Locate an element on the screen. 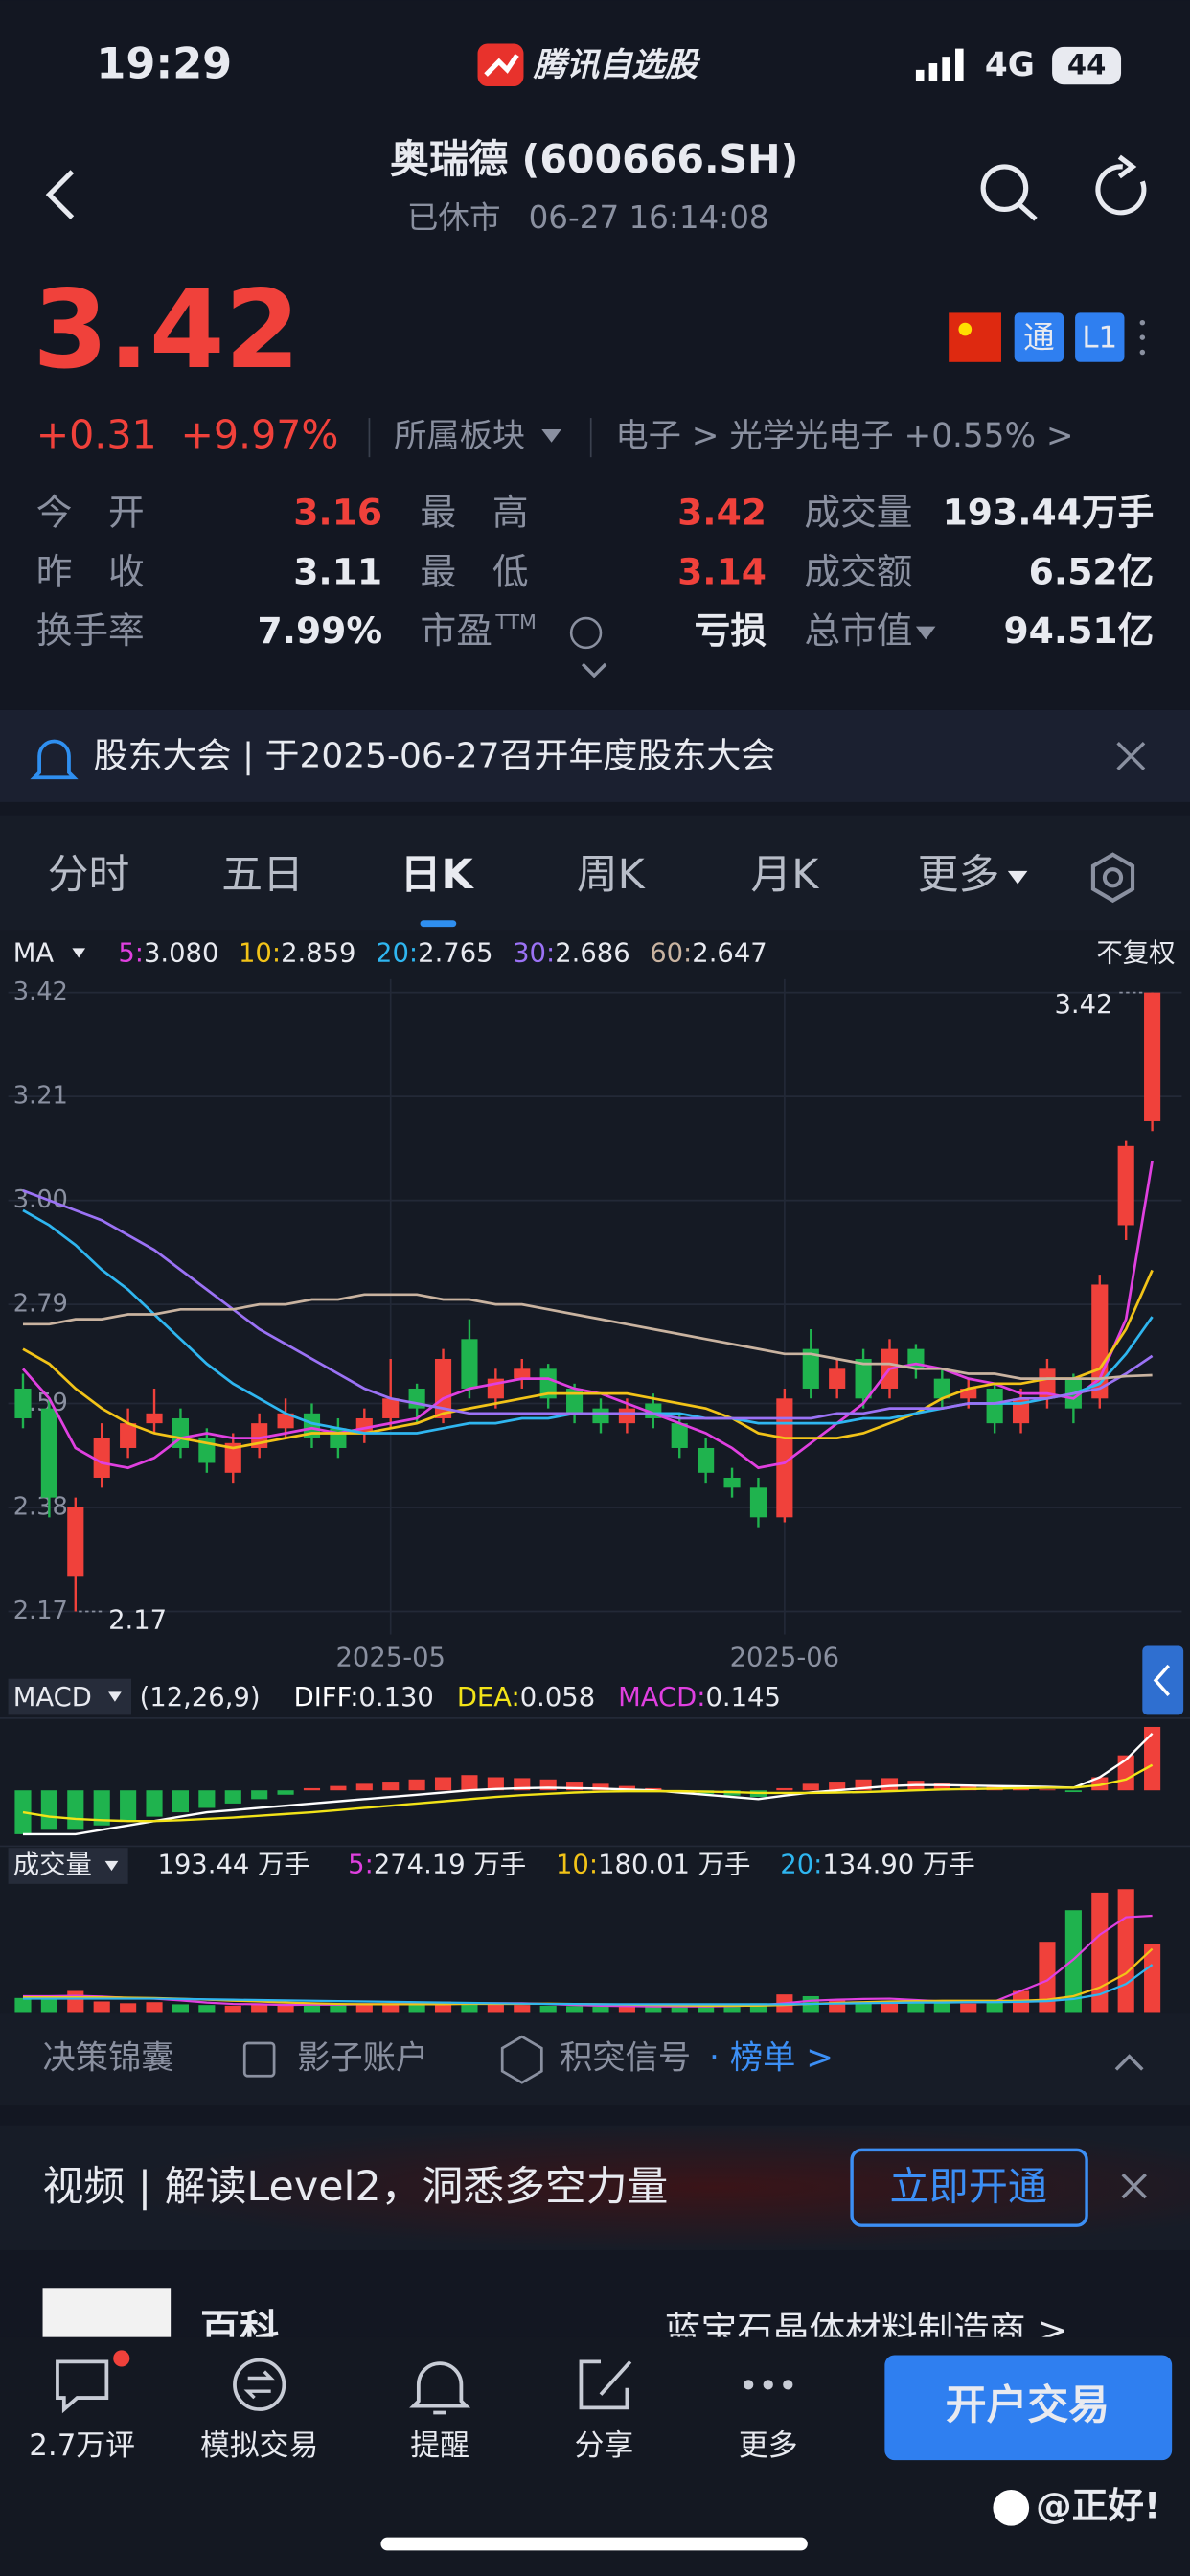  collapse-button is located at coordinates (1129, 2062).